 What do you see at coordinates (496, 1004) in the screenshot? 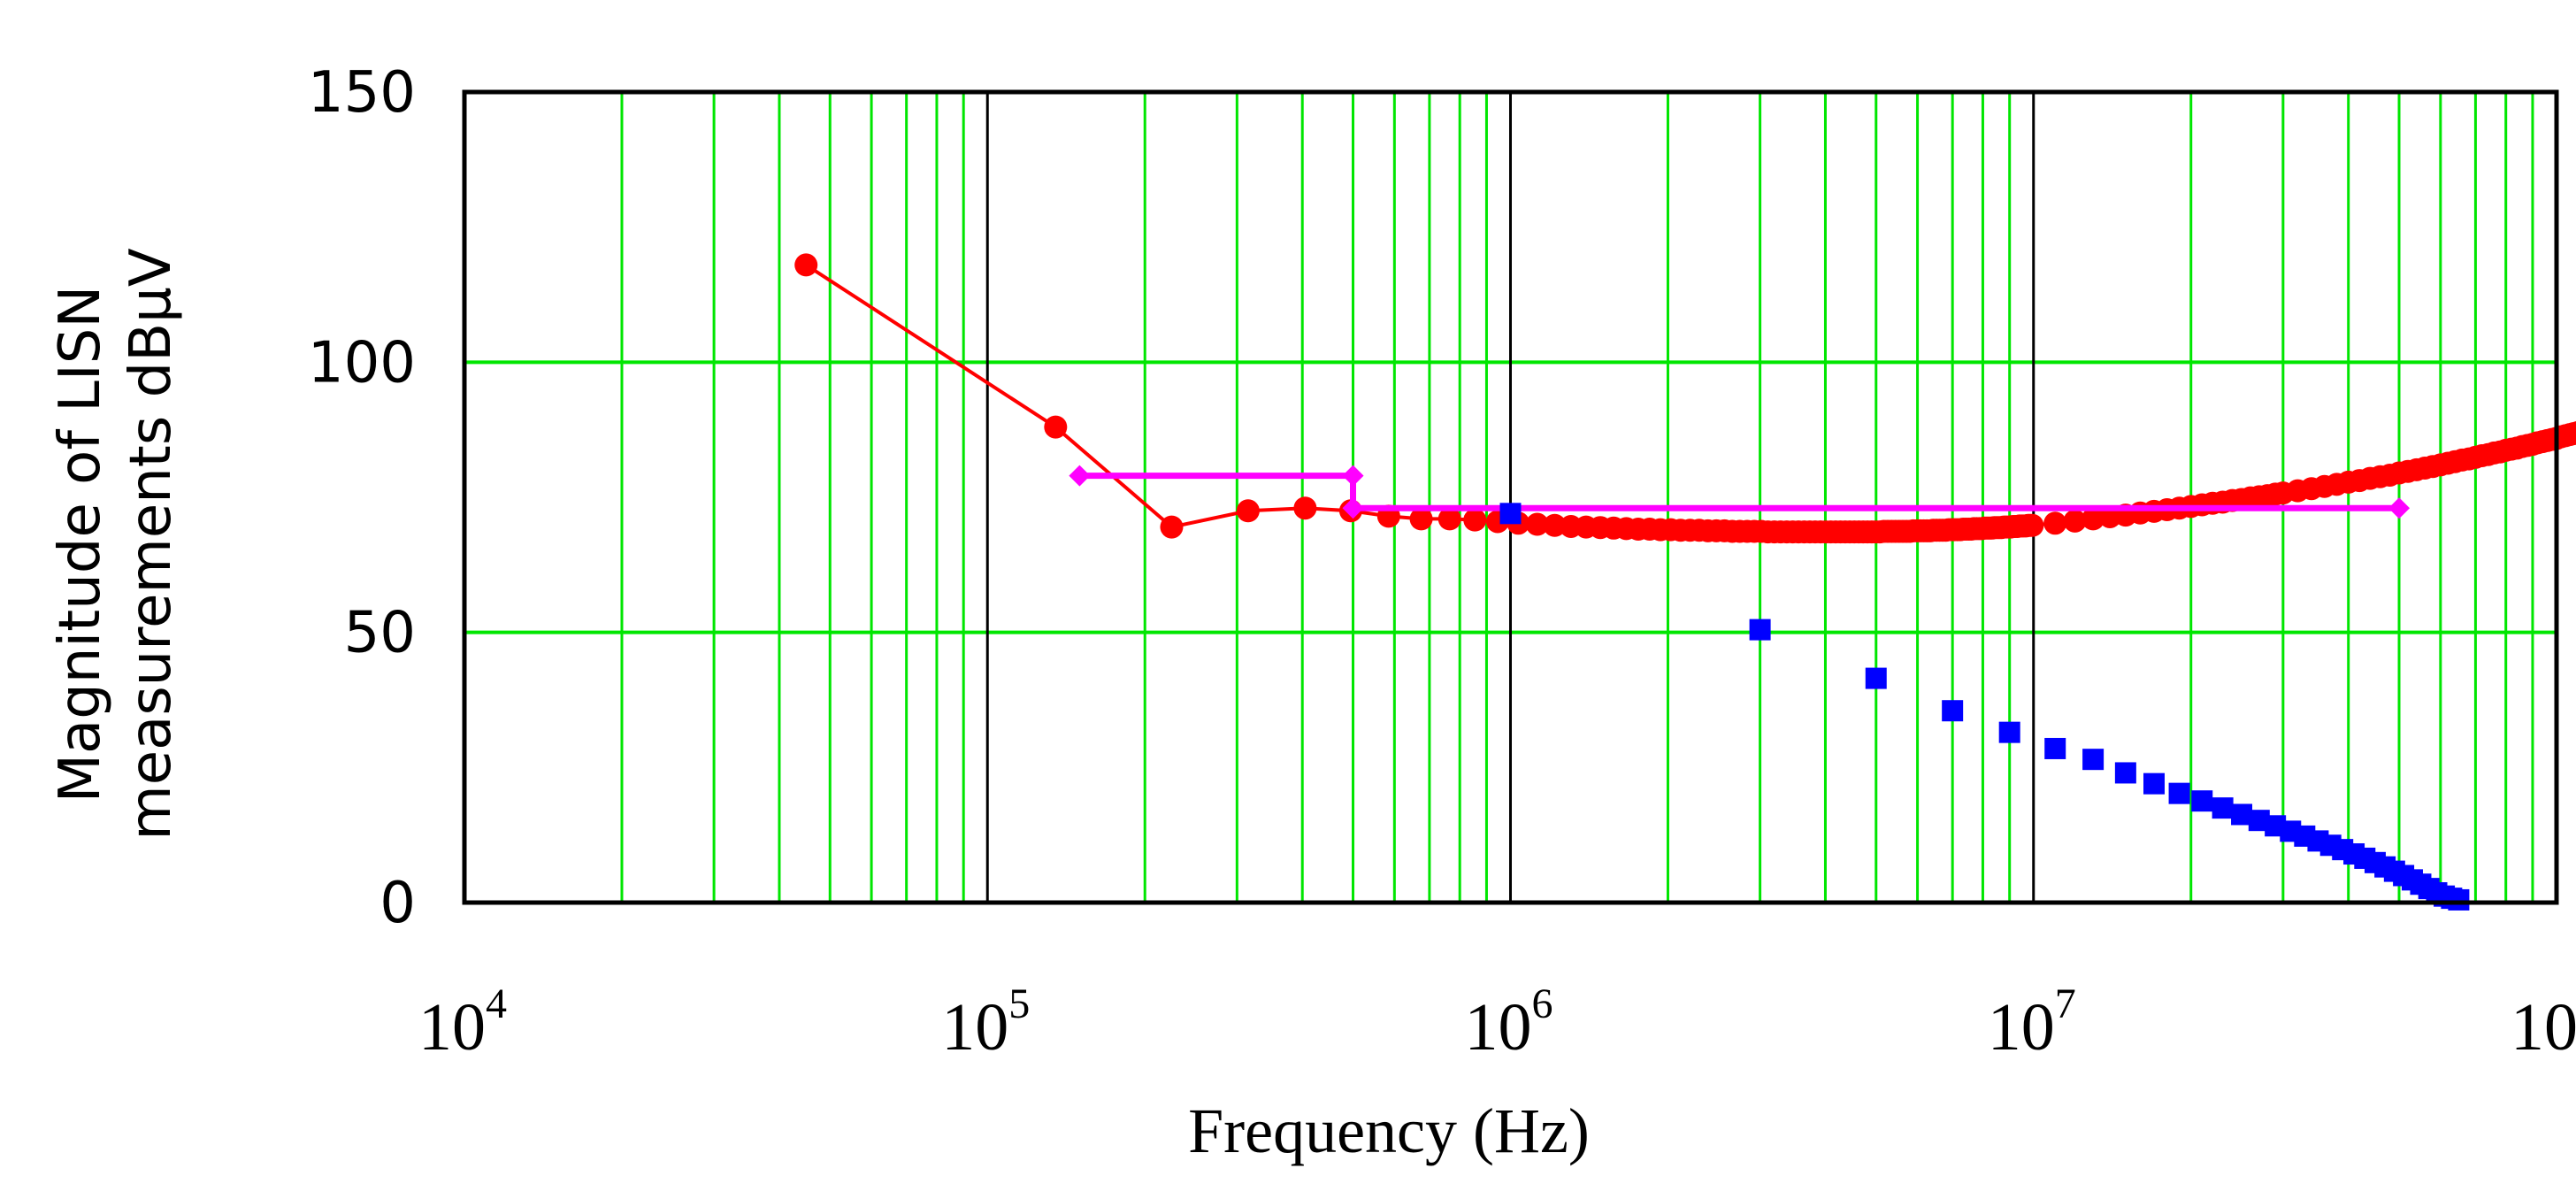
I see `x-tick-exponent: 4` at bounding box center [496, 1004].